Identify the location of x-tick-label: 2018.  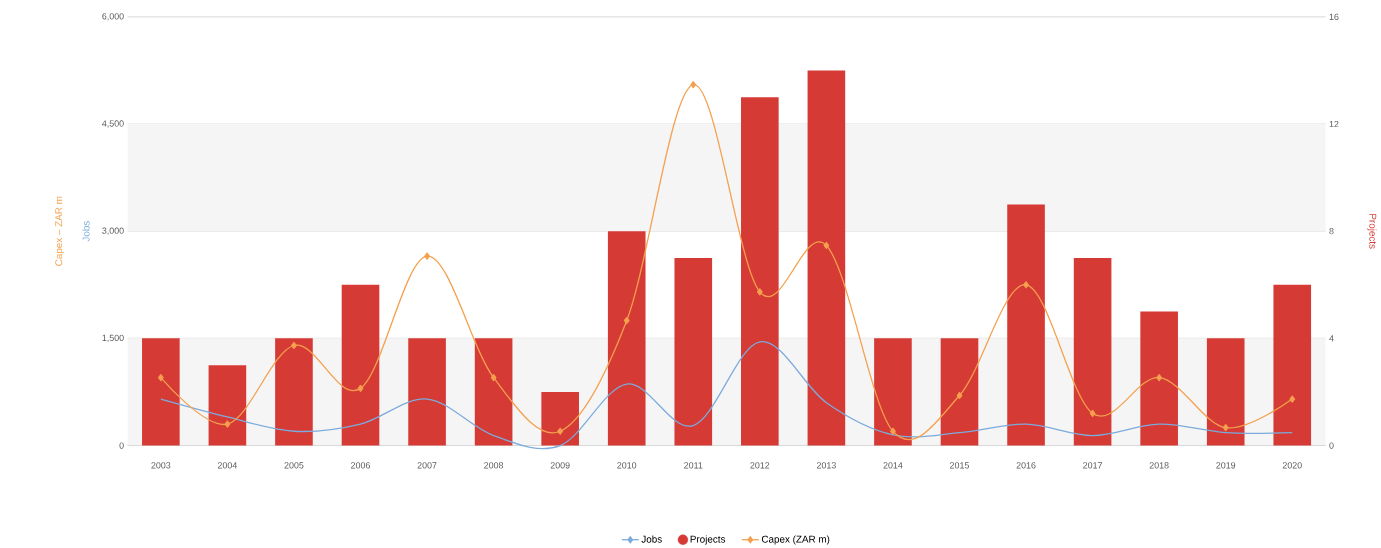
(1159, 465).